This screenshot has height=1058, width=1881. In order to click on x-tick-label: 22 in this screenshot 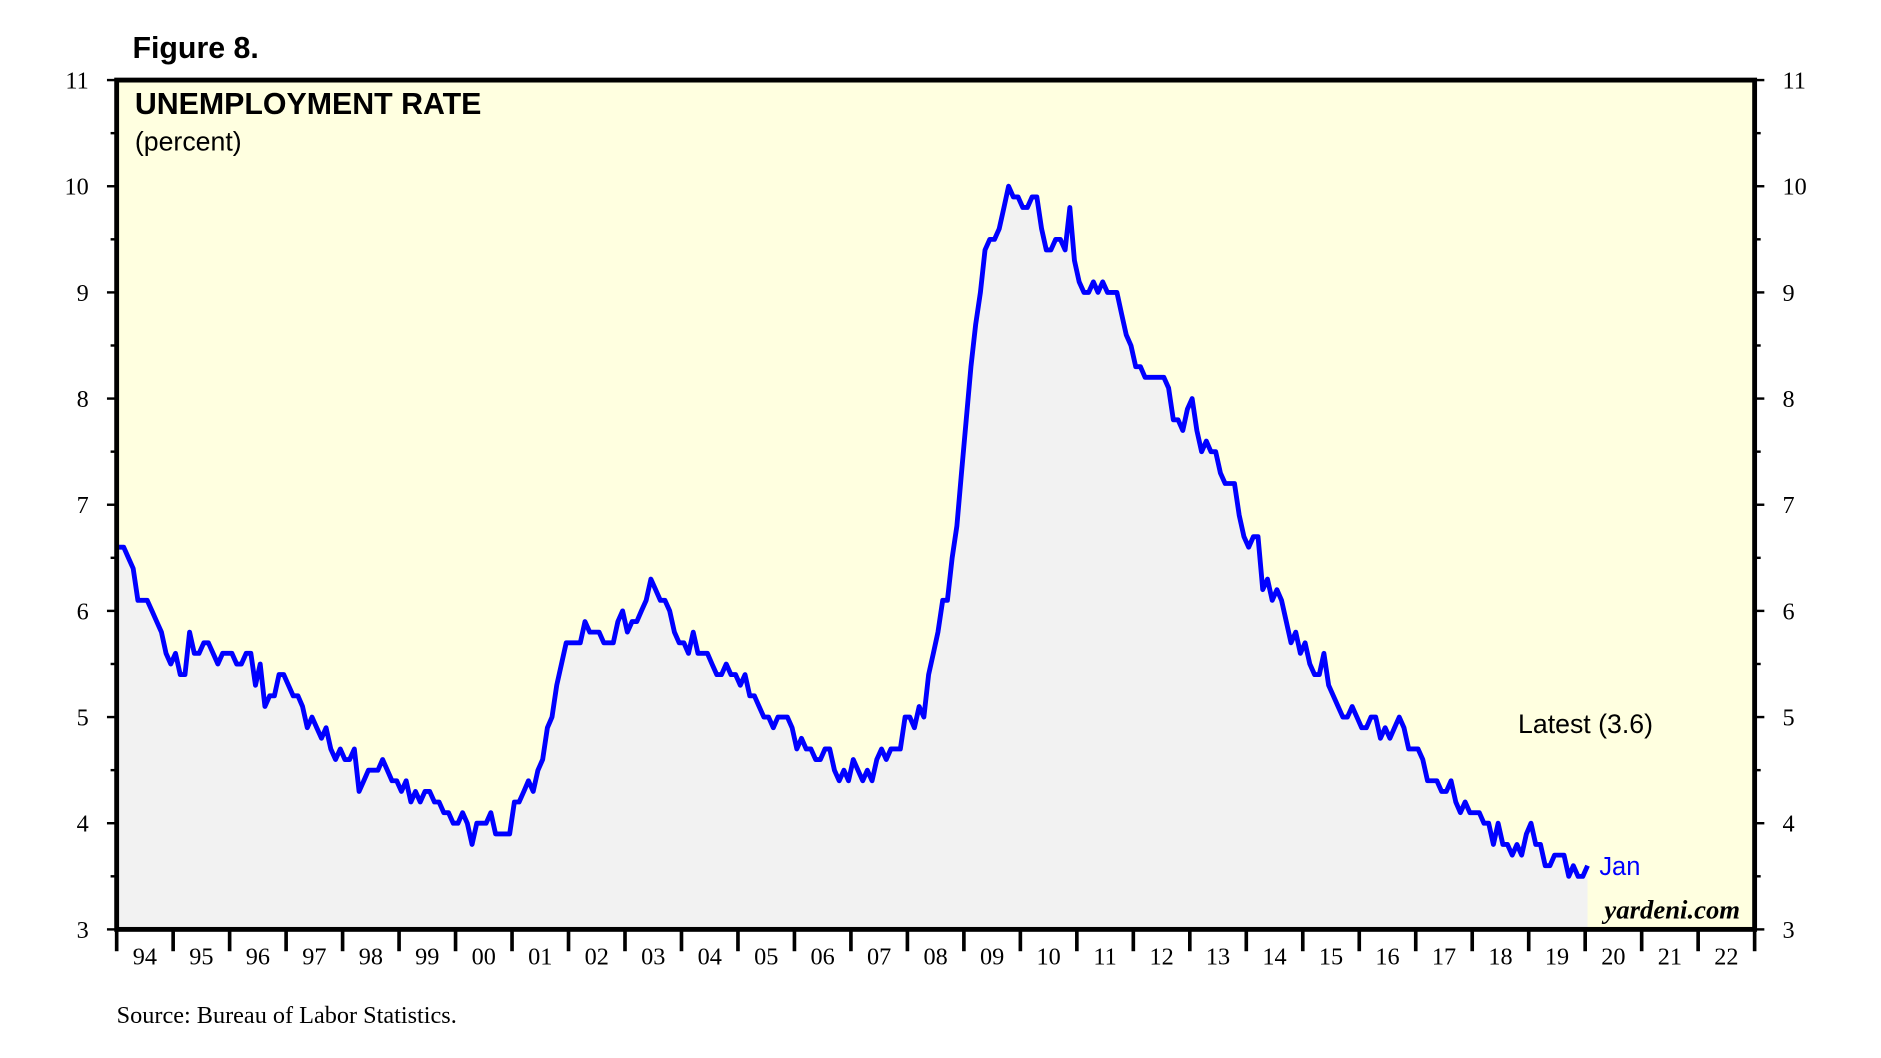, I will do `click(1726, 957)`.